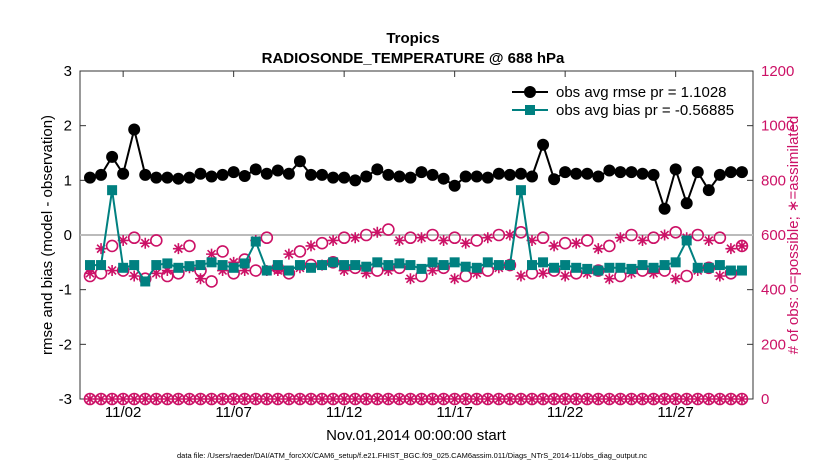 This screenshot has height=470, width=830. I want to click on y2-tick-label: 1200, so click(777, 71).